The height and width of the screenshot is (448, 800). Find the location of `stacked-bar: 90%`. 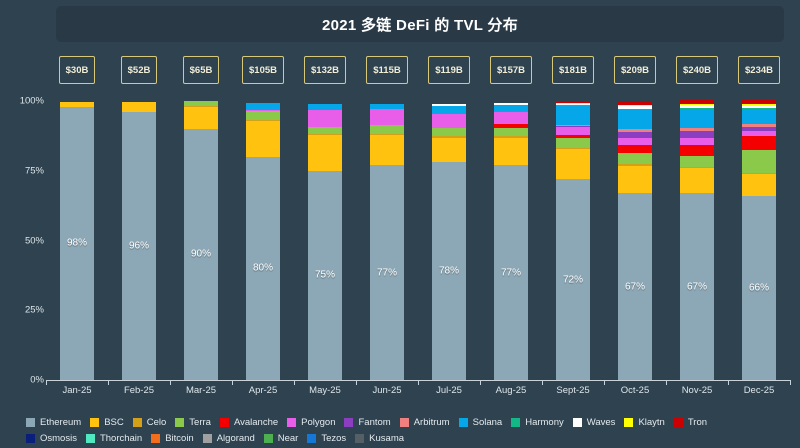

stacked-bar: 90% is located at coordinates (201, 240).